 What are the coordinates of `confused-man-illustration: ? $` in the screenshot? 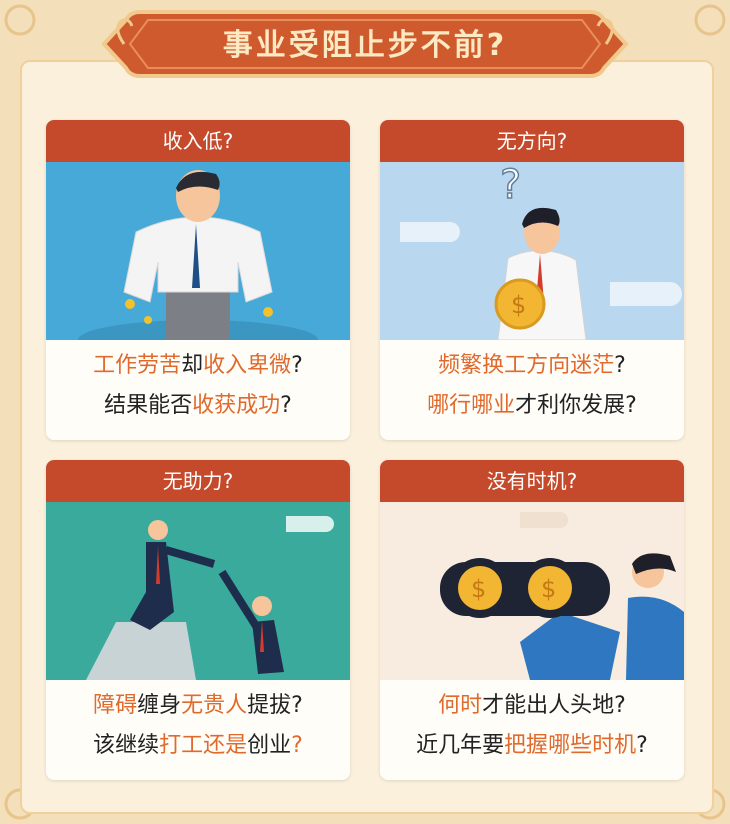 It's located at (532, 251).